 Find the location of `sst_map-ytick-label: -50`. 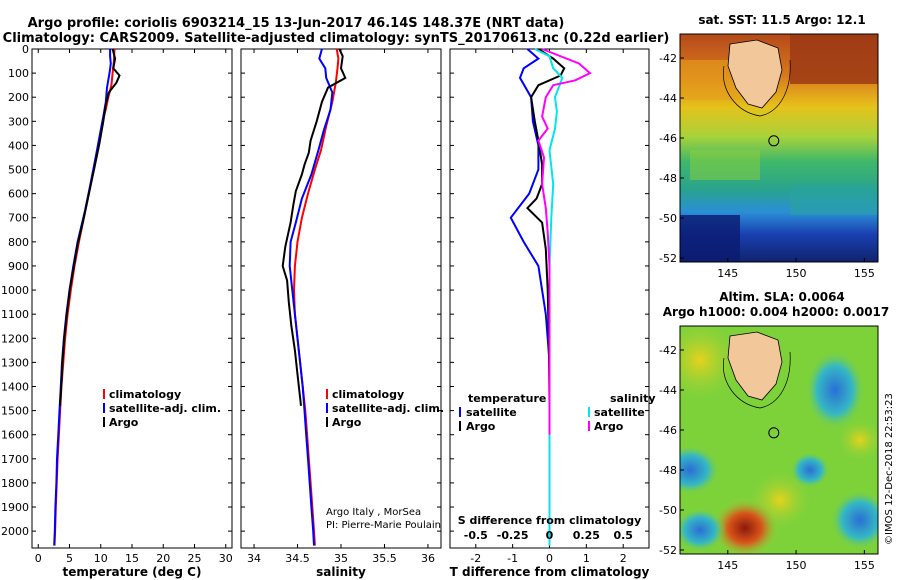

sst_map-ytick-label: -50 is located at coordinates (668, 218).